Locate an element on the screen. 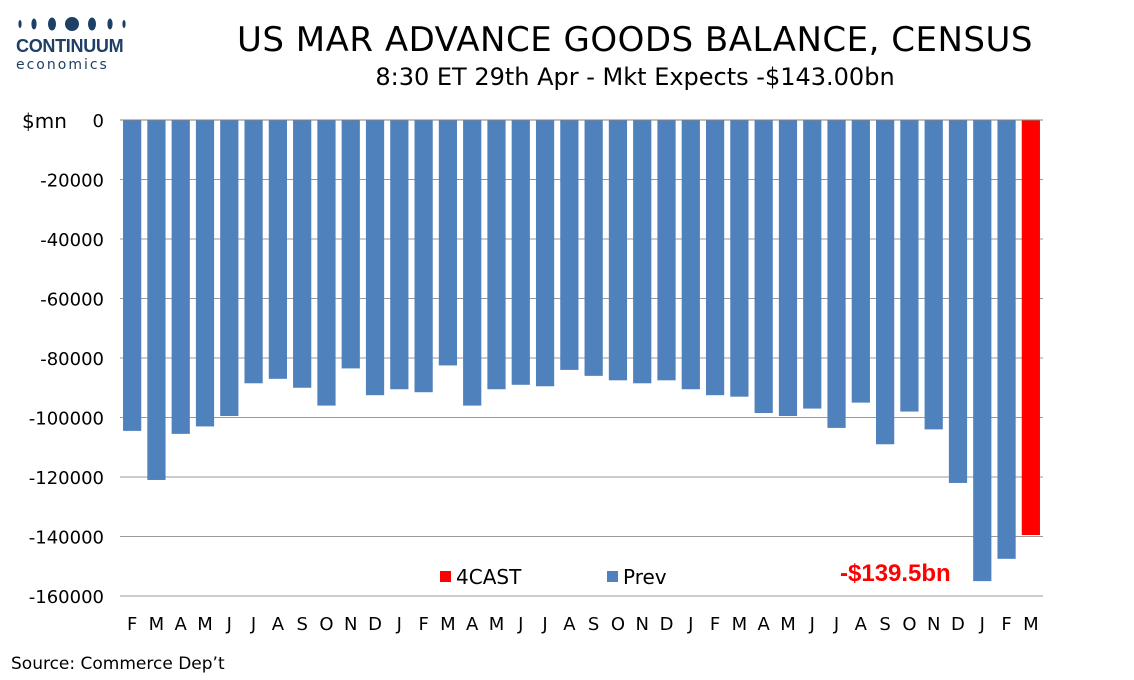 The image size is (1134, 680). forecast-value-annotation: -$139.5bn is located at coordinates (895, 573).